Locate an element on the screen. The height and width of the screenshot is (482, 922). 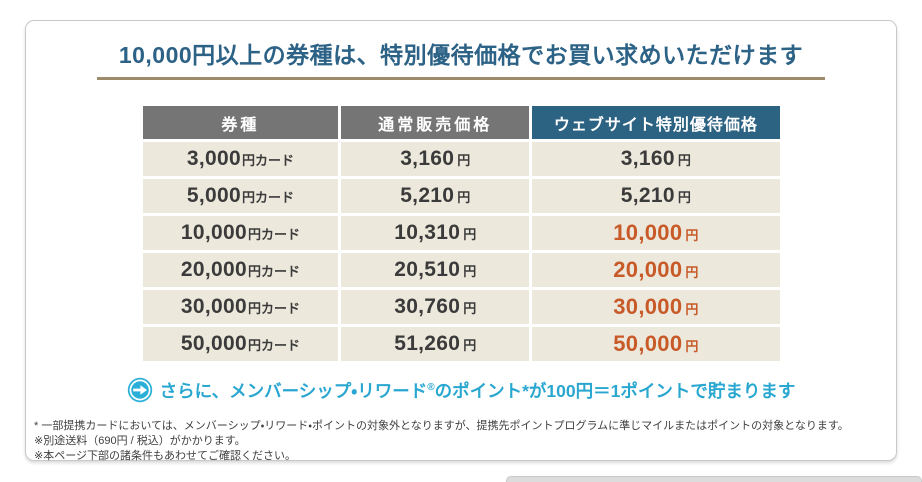
special-price-cell: 10,000 円 is located at coordinates (656, 233).